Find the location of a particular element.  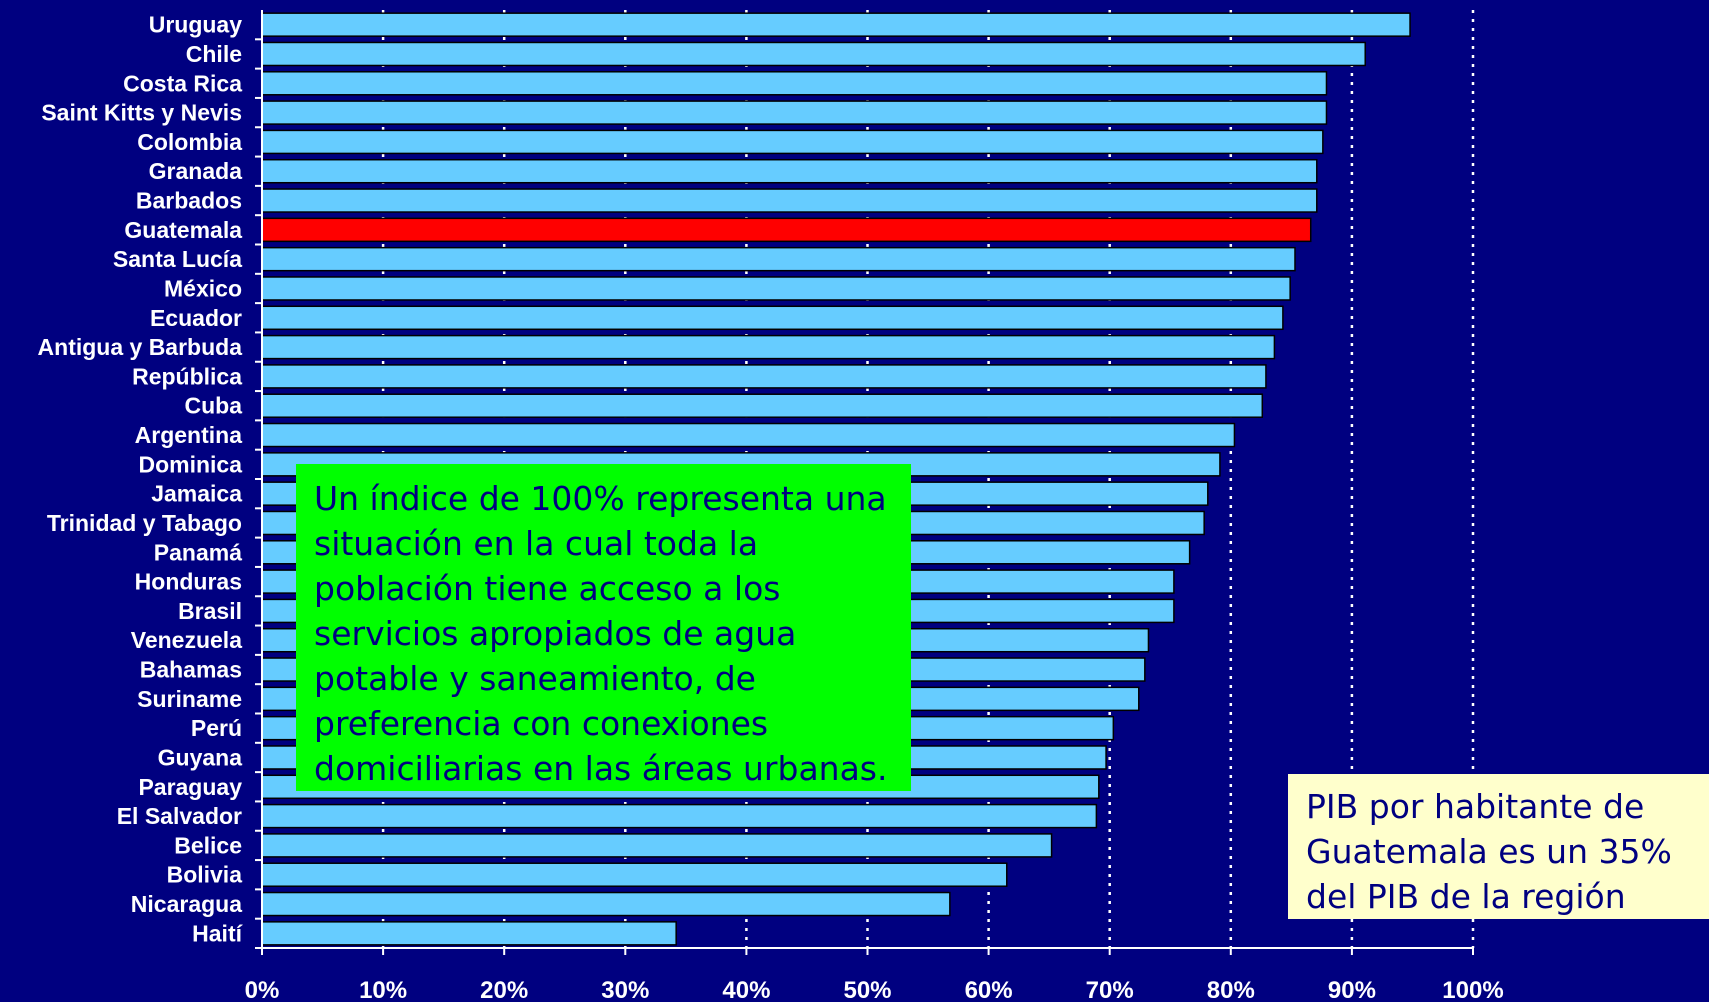

note-line: domiciliarias en las áreas urbanas. is located at coordinates (601, 768).